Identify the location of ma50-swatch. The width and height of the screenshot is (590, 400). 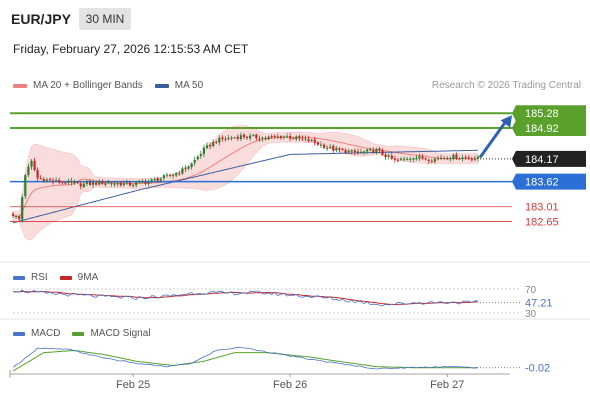
(161, 85).